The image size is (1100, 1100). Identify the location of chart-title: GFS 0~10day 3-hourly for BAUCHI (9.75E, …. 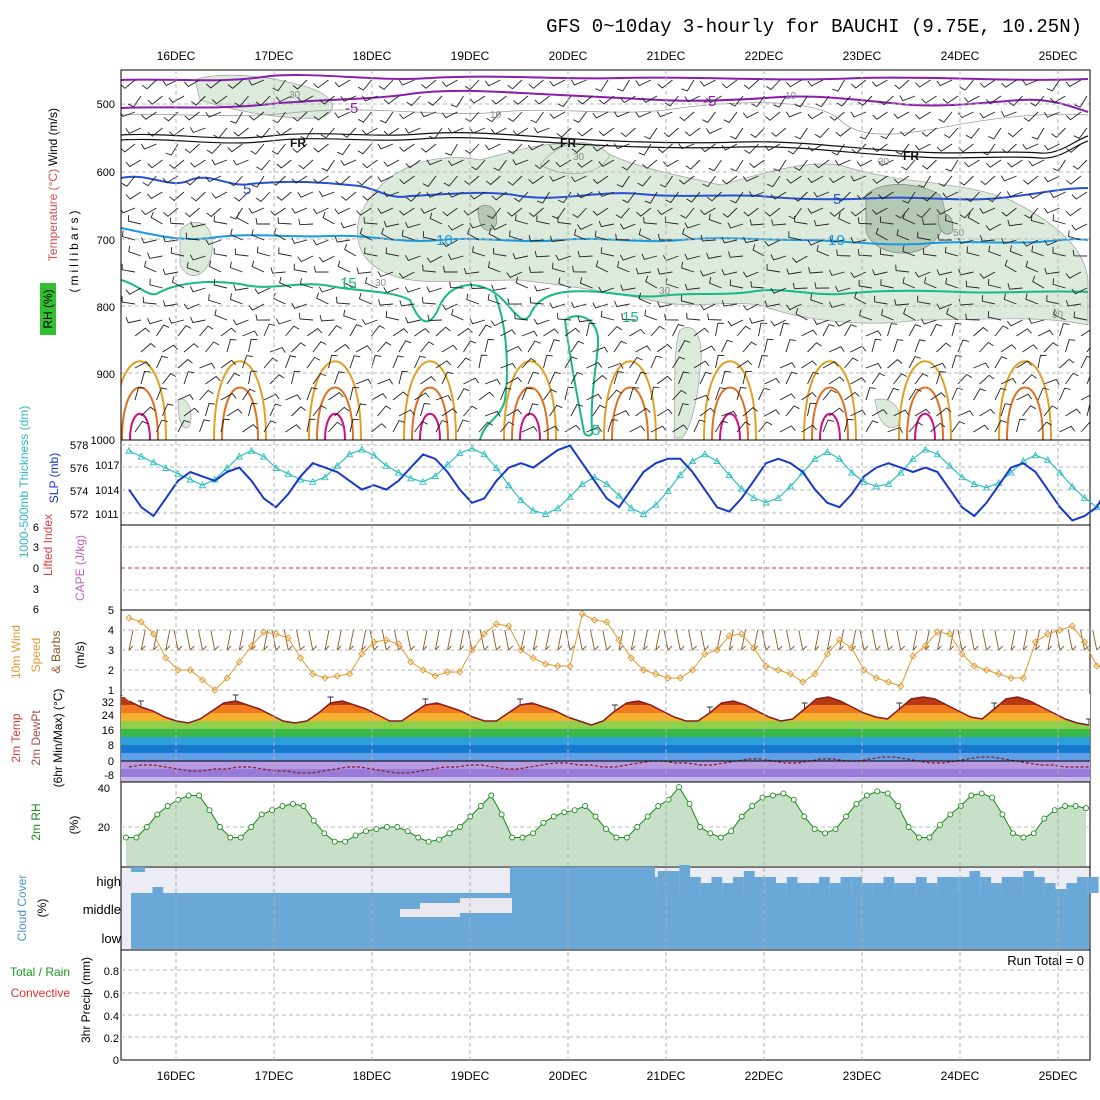
(814, 27).